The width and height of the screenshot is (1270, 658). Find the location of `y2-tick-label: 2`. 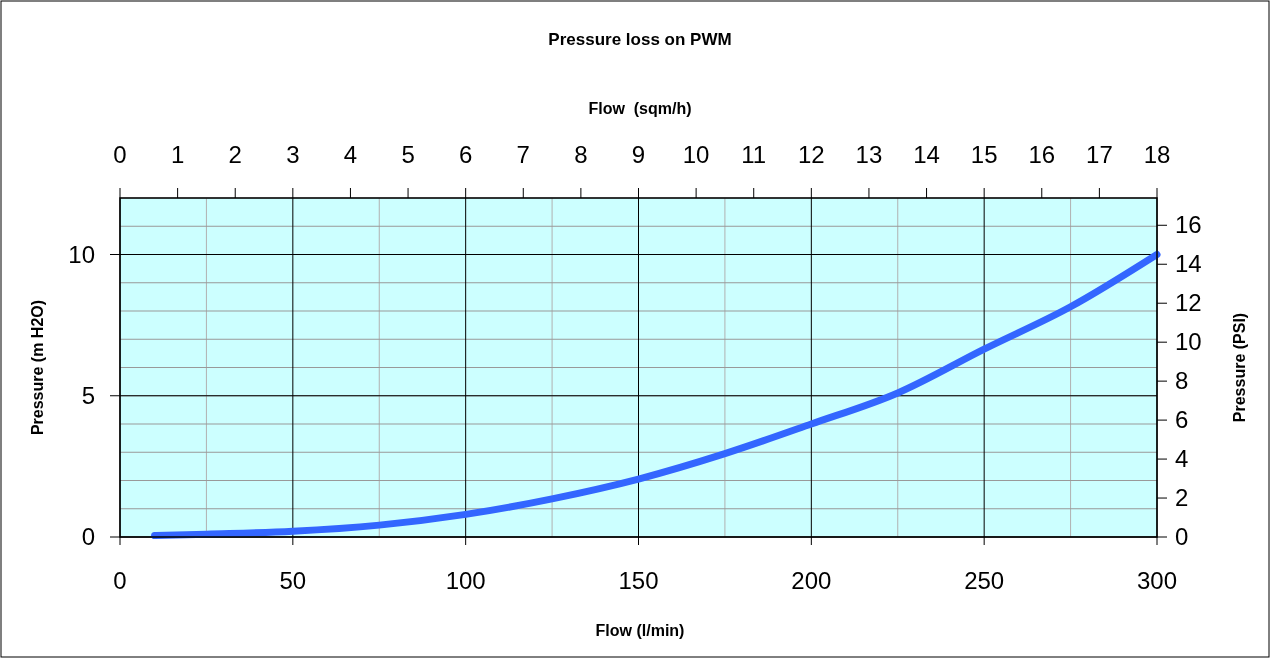

y2-tick-label: 2 is located at coordinates (1182, 498).